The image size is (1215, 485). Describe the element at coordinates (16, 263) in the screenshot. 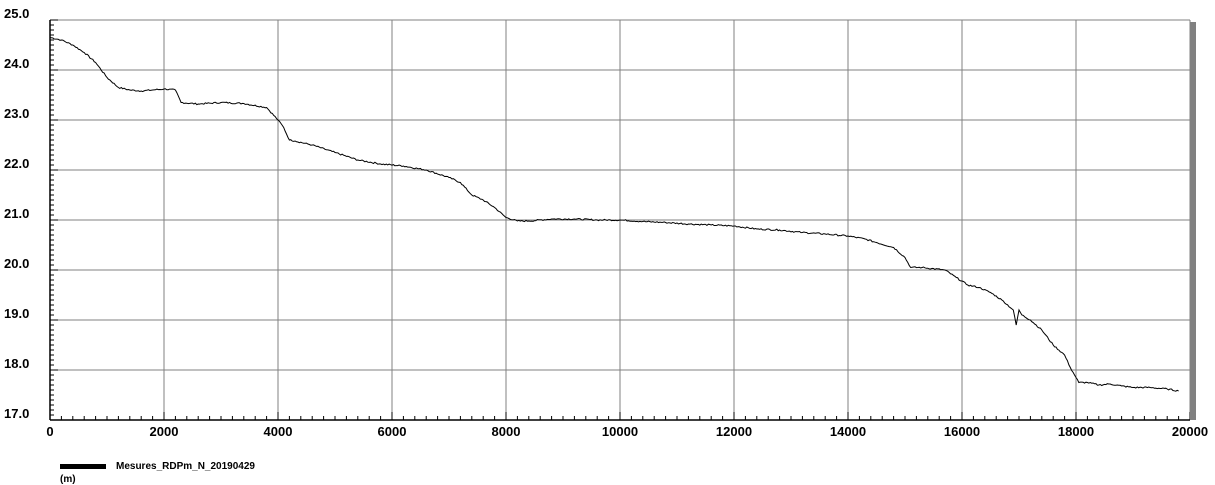

I see `y-tick-label-20: 20.0` at that location.